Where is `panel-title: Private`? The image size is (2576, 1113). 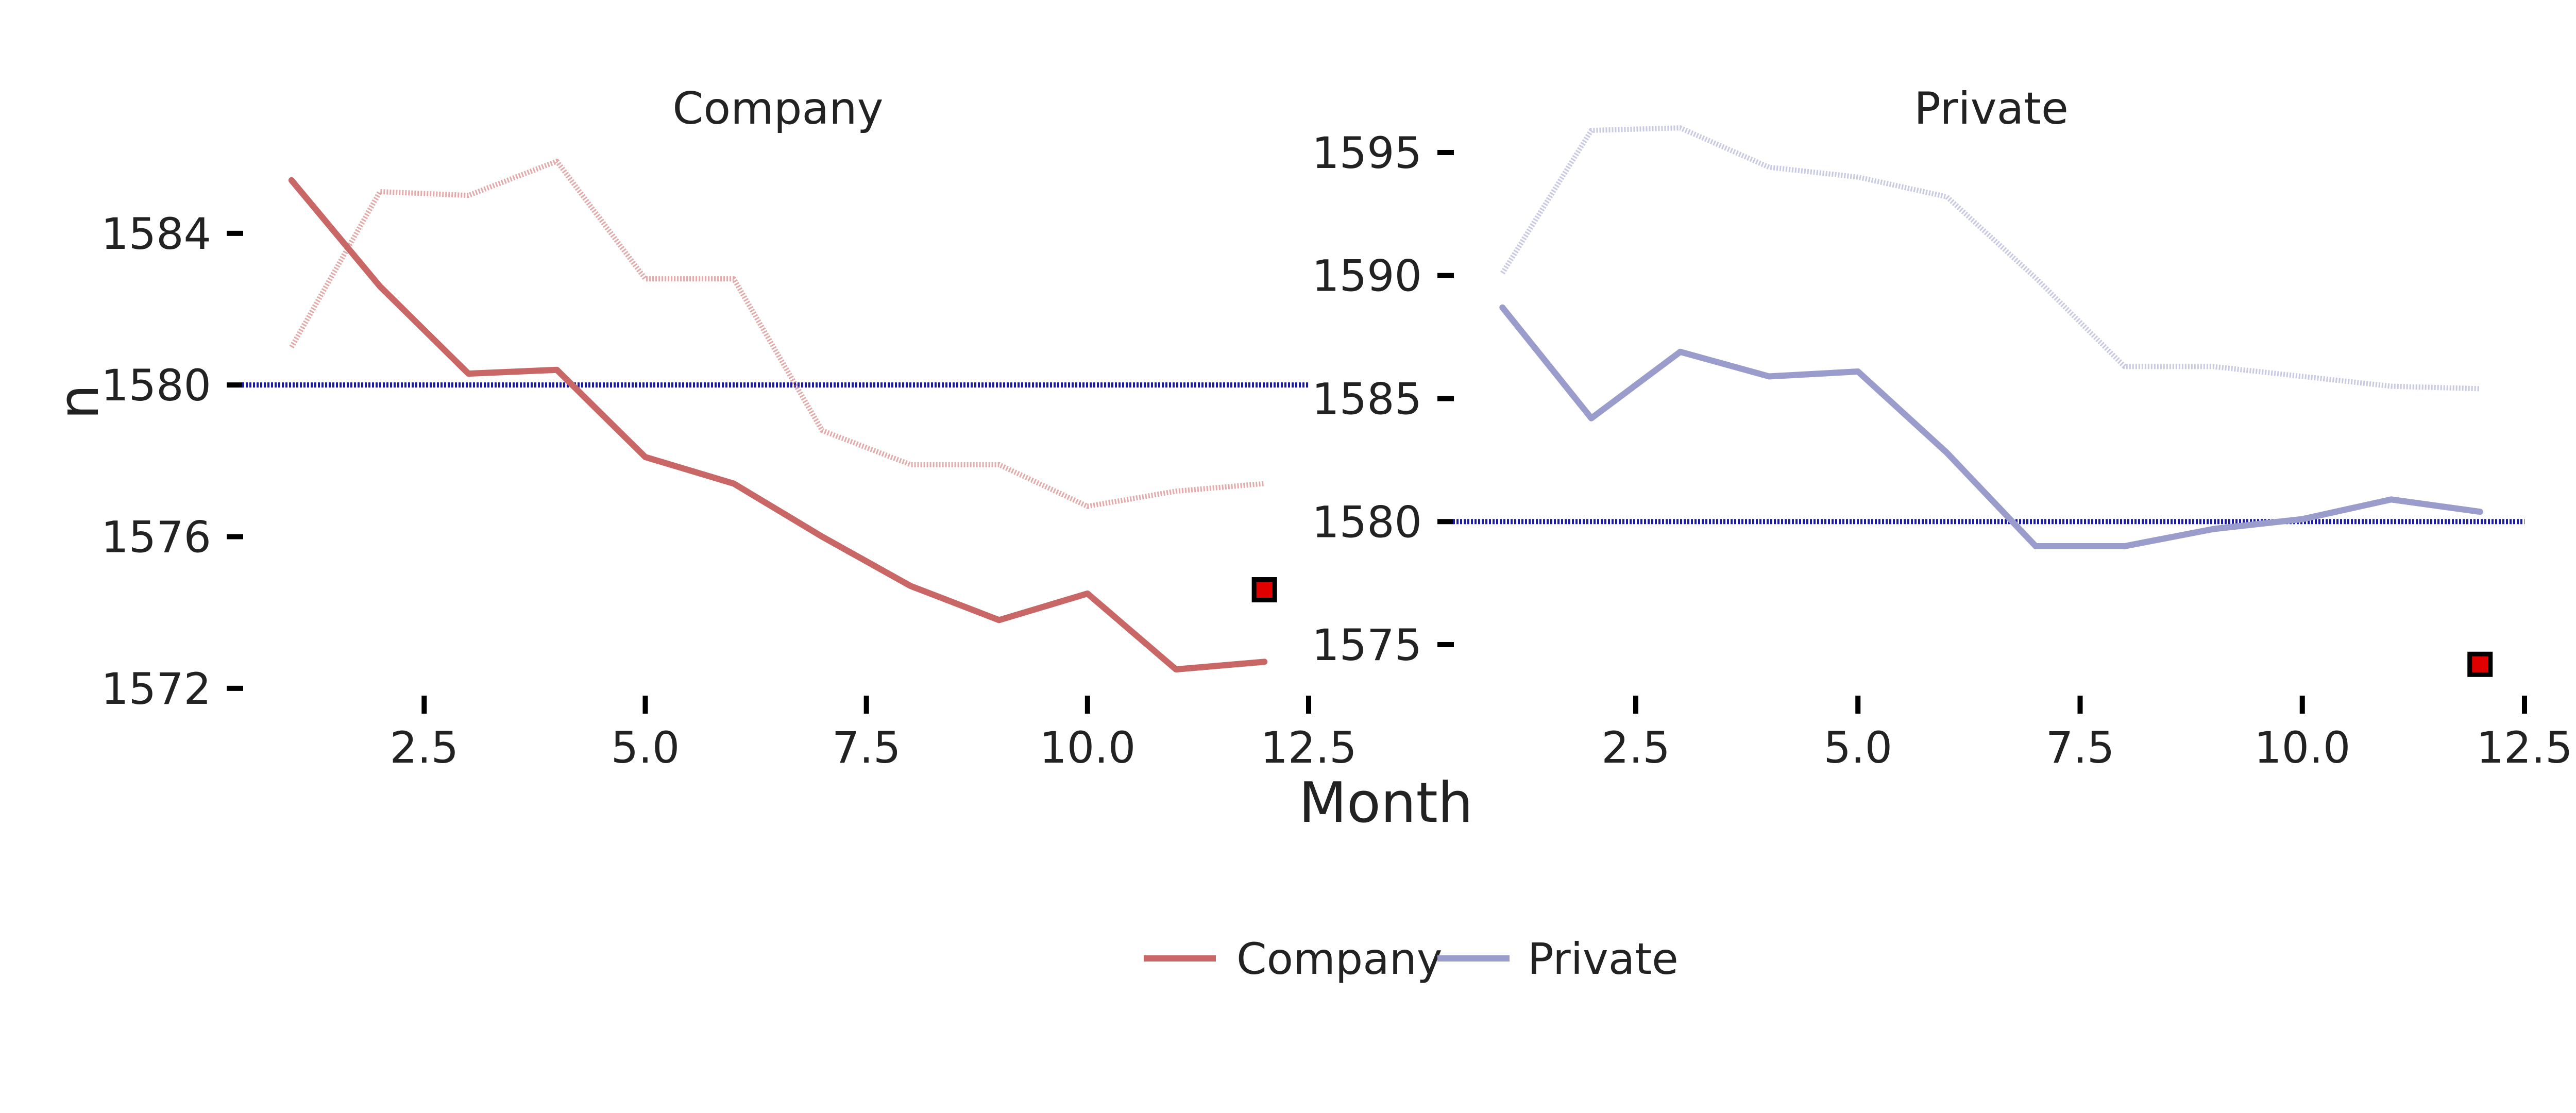
panel-title: Private is located at coordinates (1991, 108).